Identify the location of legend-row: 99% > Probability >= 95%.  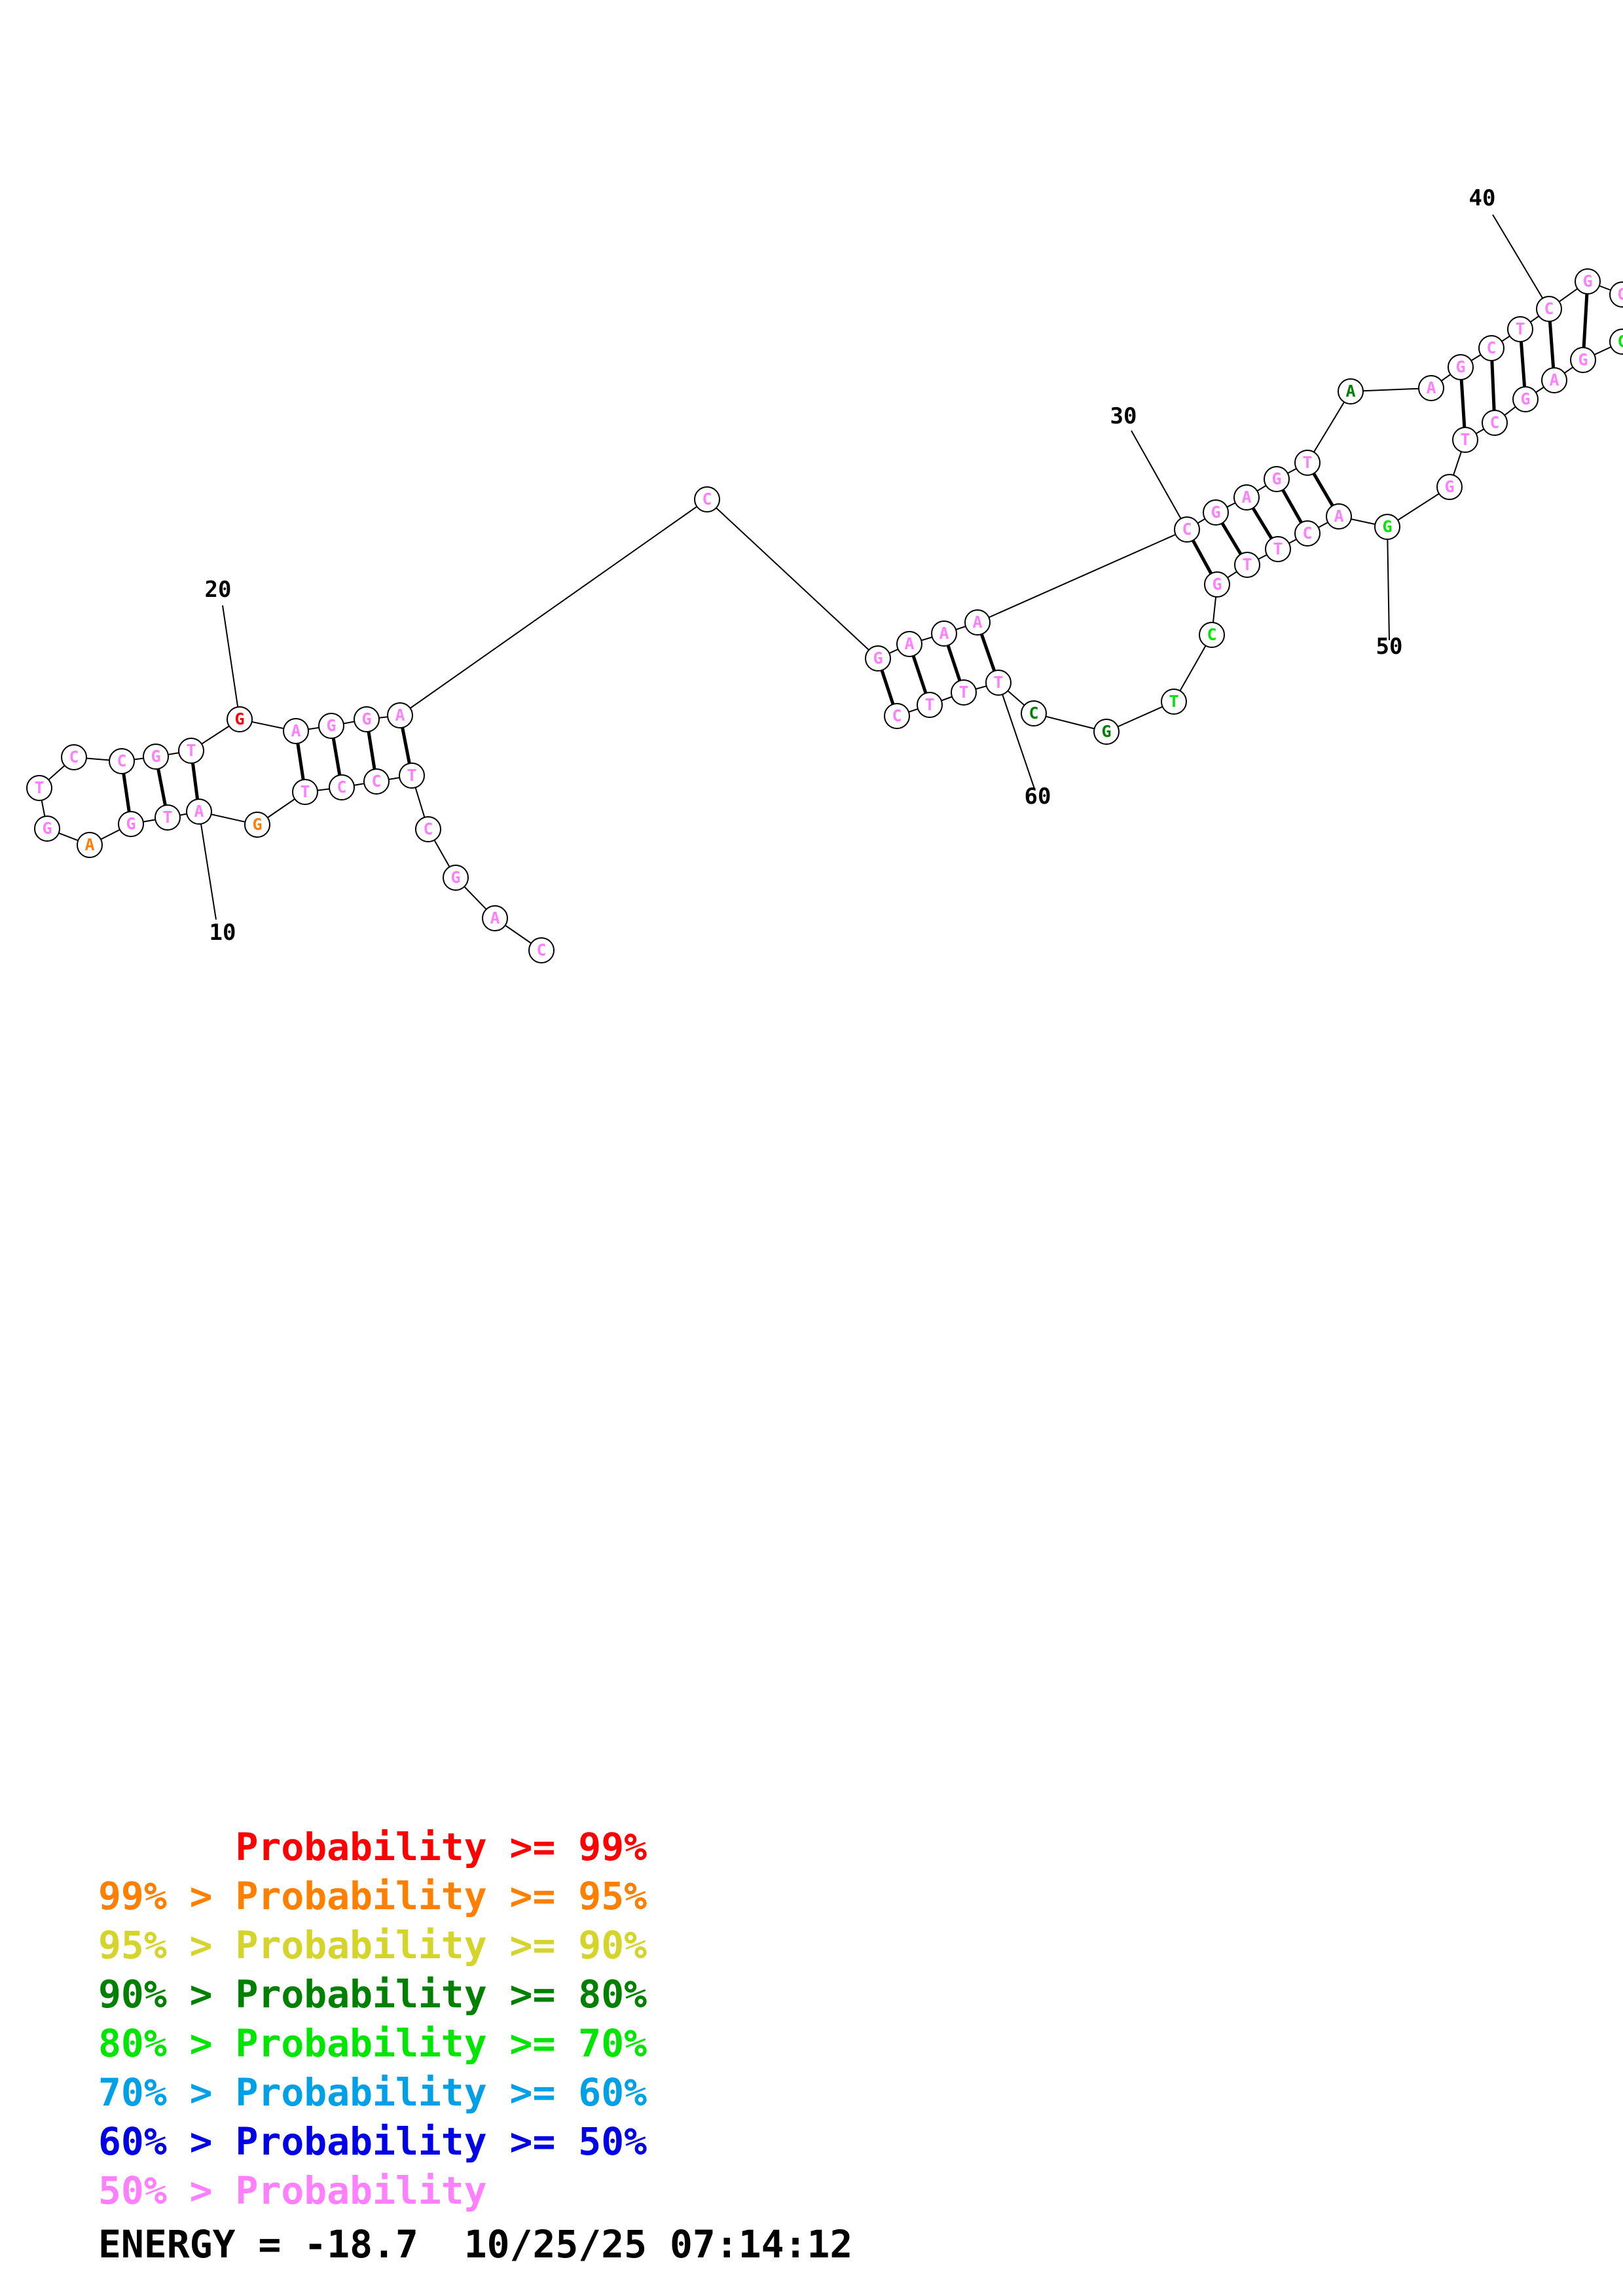
(372, 1896).